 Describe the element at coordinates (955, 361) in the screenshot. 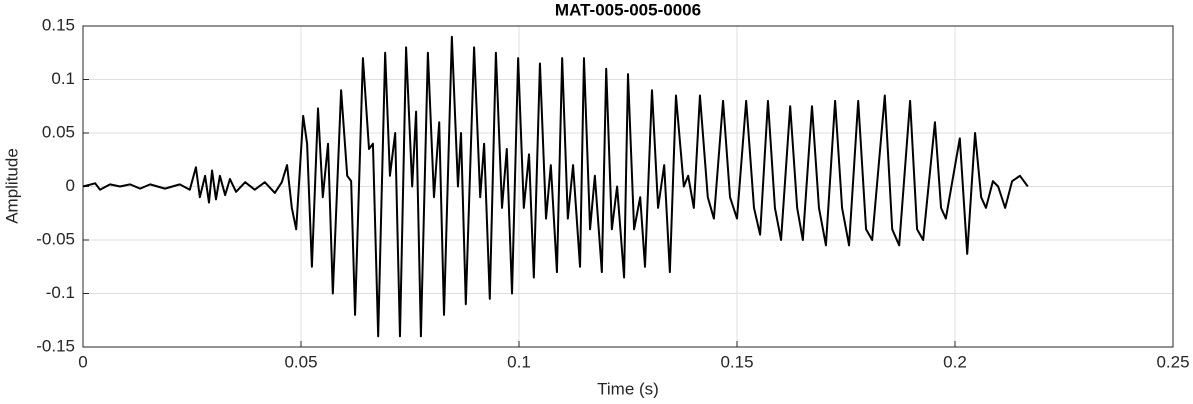

I see `x-tick-label: 0.2` at that location.